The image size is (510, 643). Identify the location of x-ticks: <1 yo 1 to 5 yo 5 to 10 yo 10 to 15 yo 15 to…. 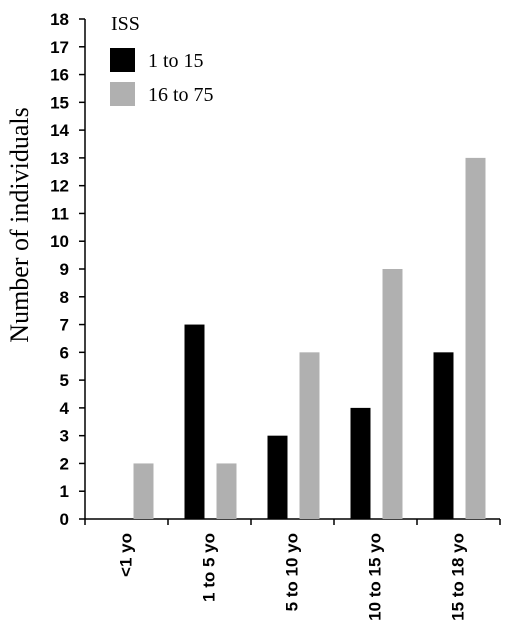
(292, 570).